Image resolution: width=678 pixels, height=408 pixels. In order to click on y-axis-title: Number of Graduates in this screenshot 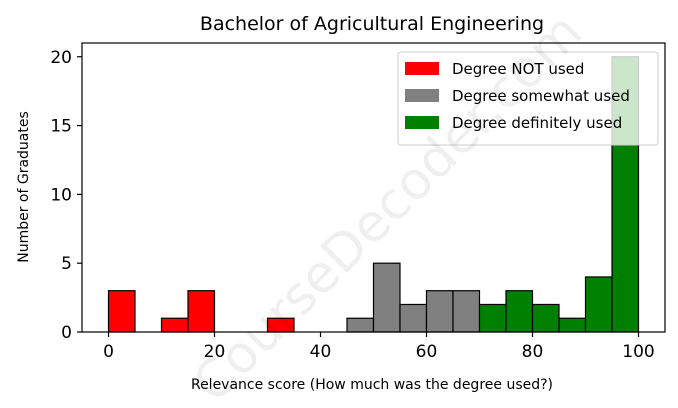, I will do `click(24, 187)`.